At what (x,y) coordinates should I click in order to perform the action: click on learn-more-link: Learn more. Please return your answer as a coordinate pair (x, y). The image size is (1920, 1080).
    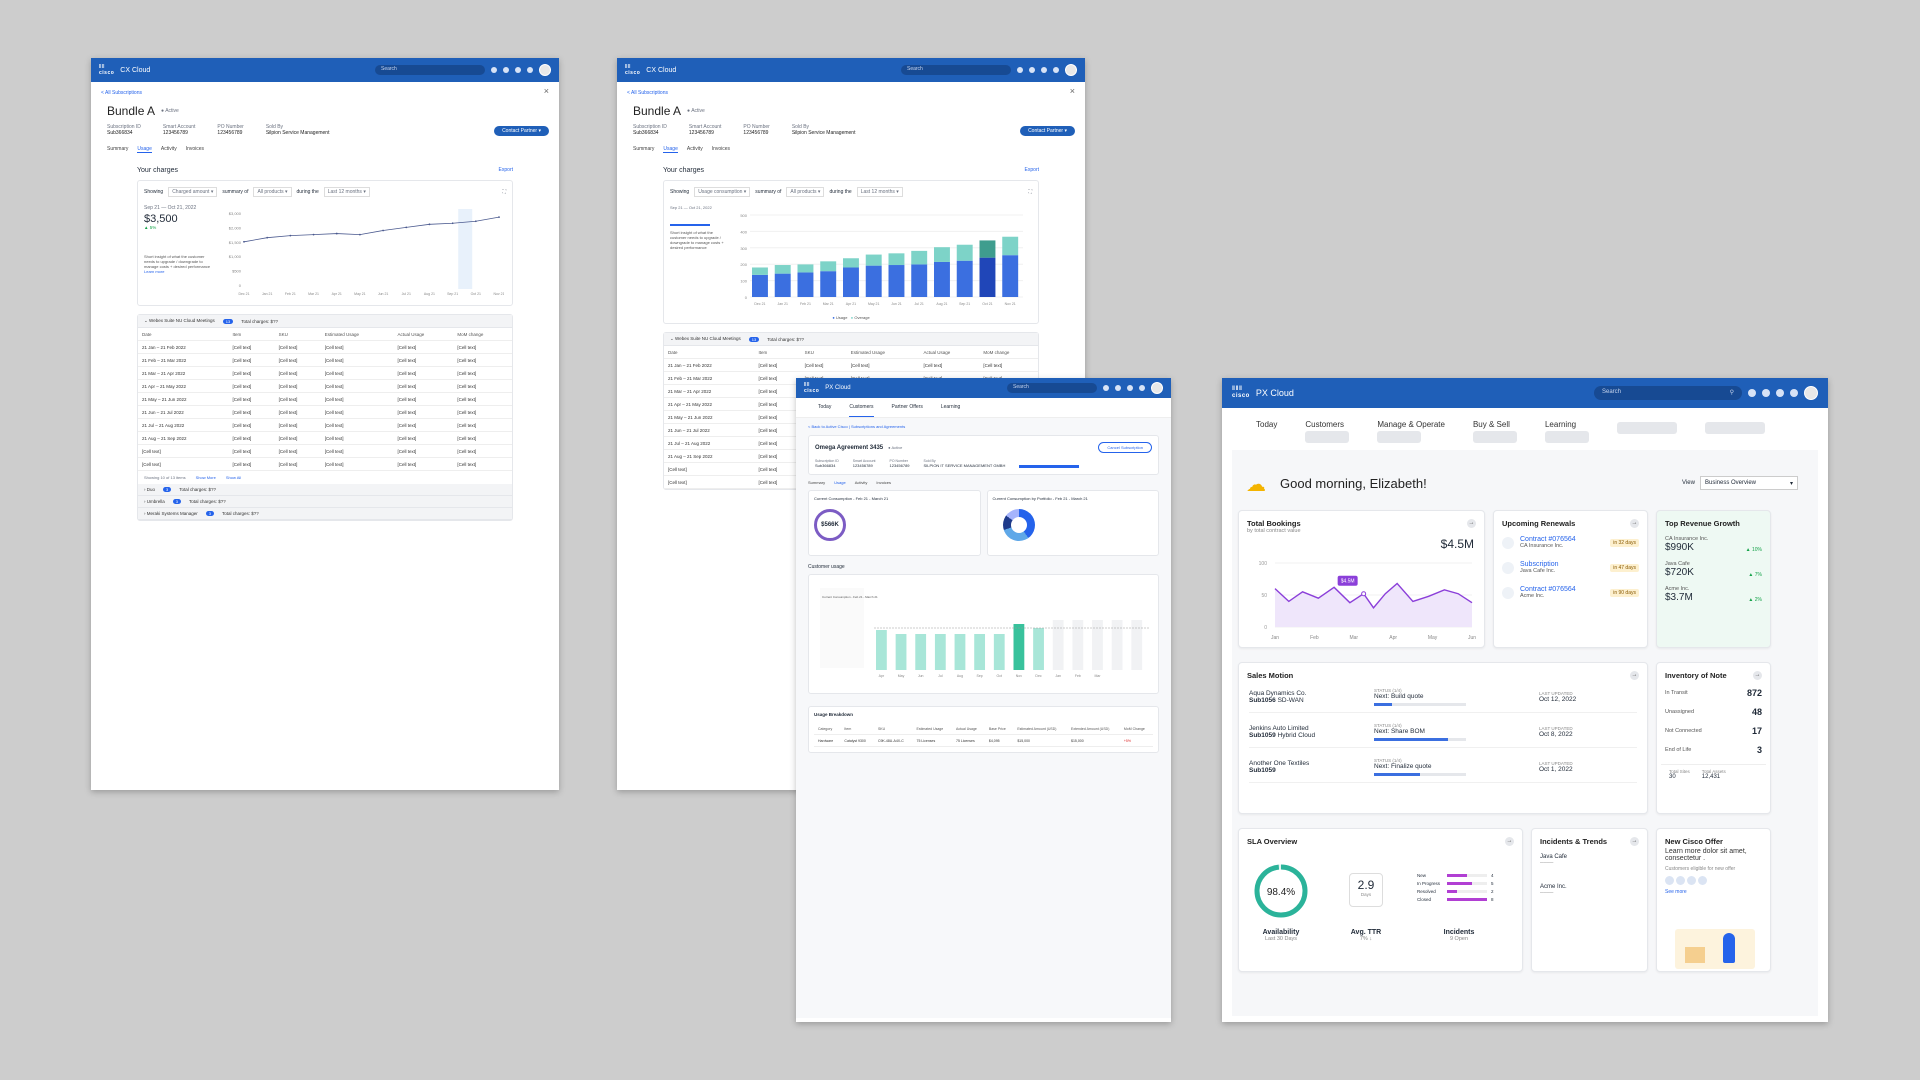
    Looking at the image, I should click on (154, 271).